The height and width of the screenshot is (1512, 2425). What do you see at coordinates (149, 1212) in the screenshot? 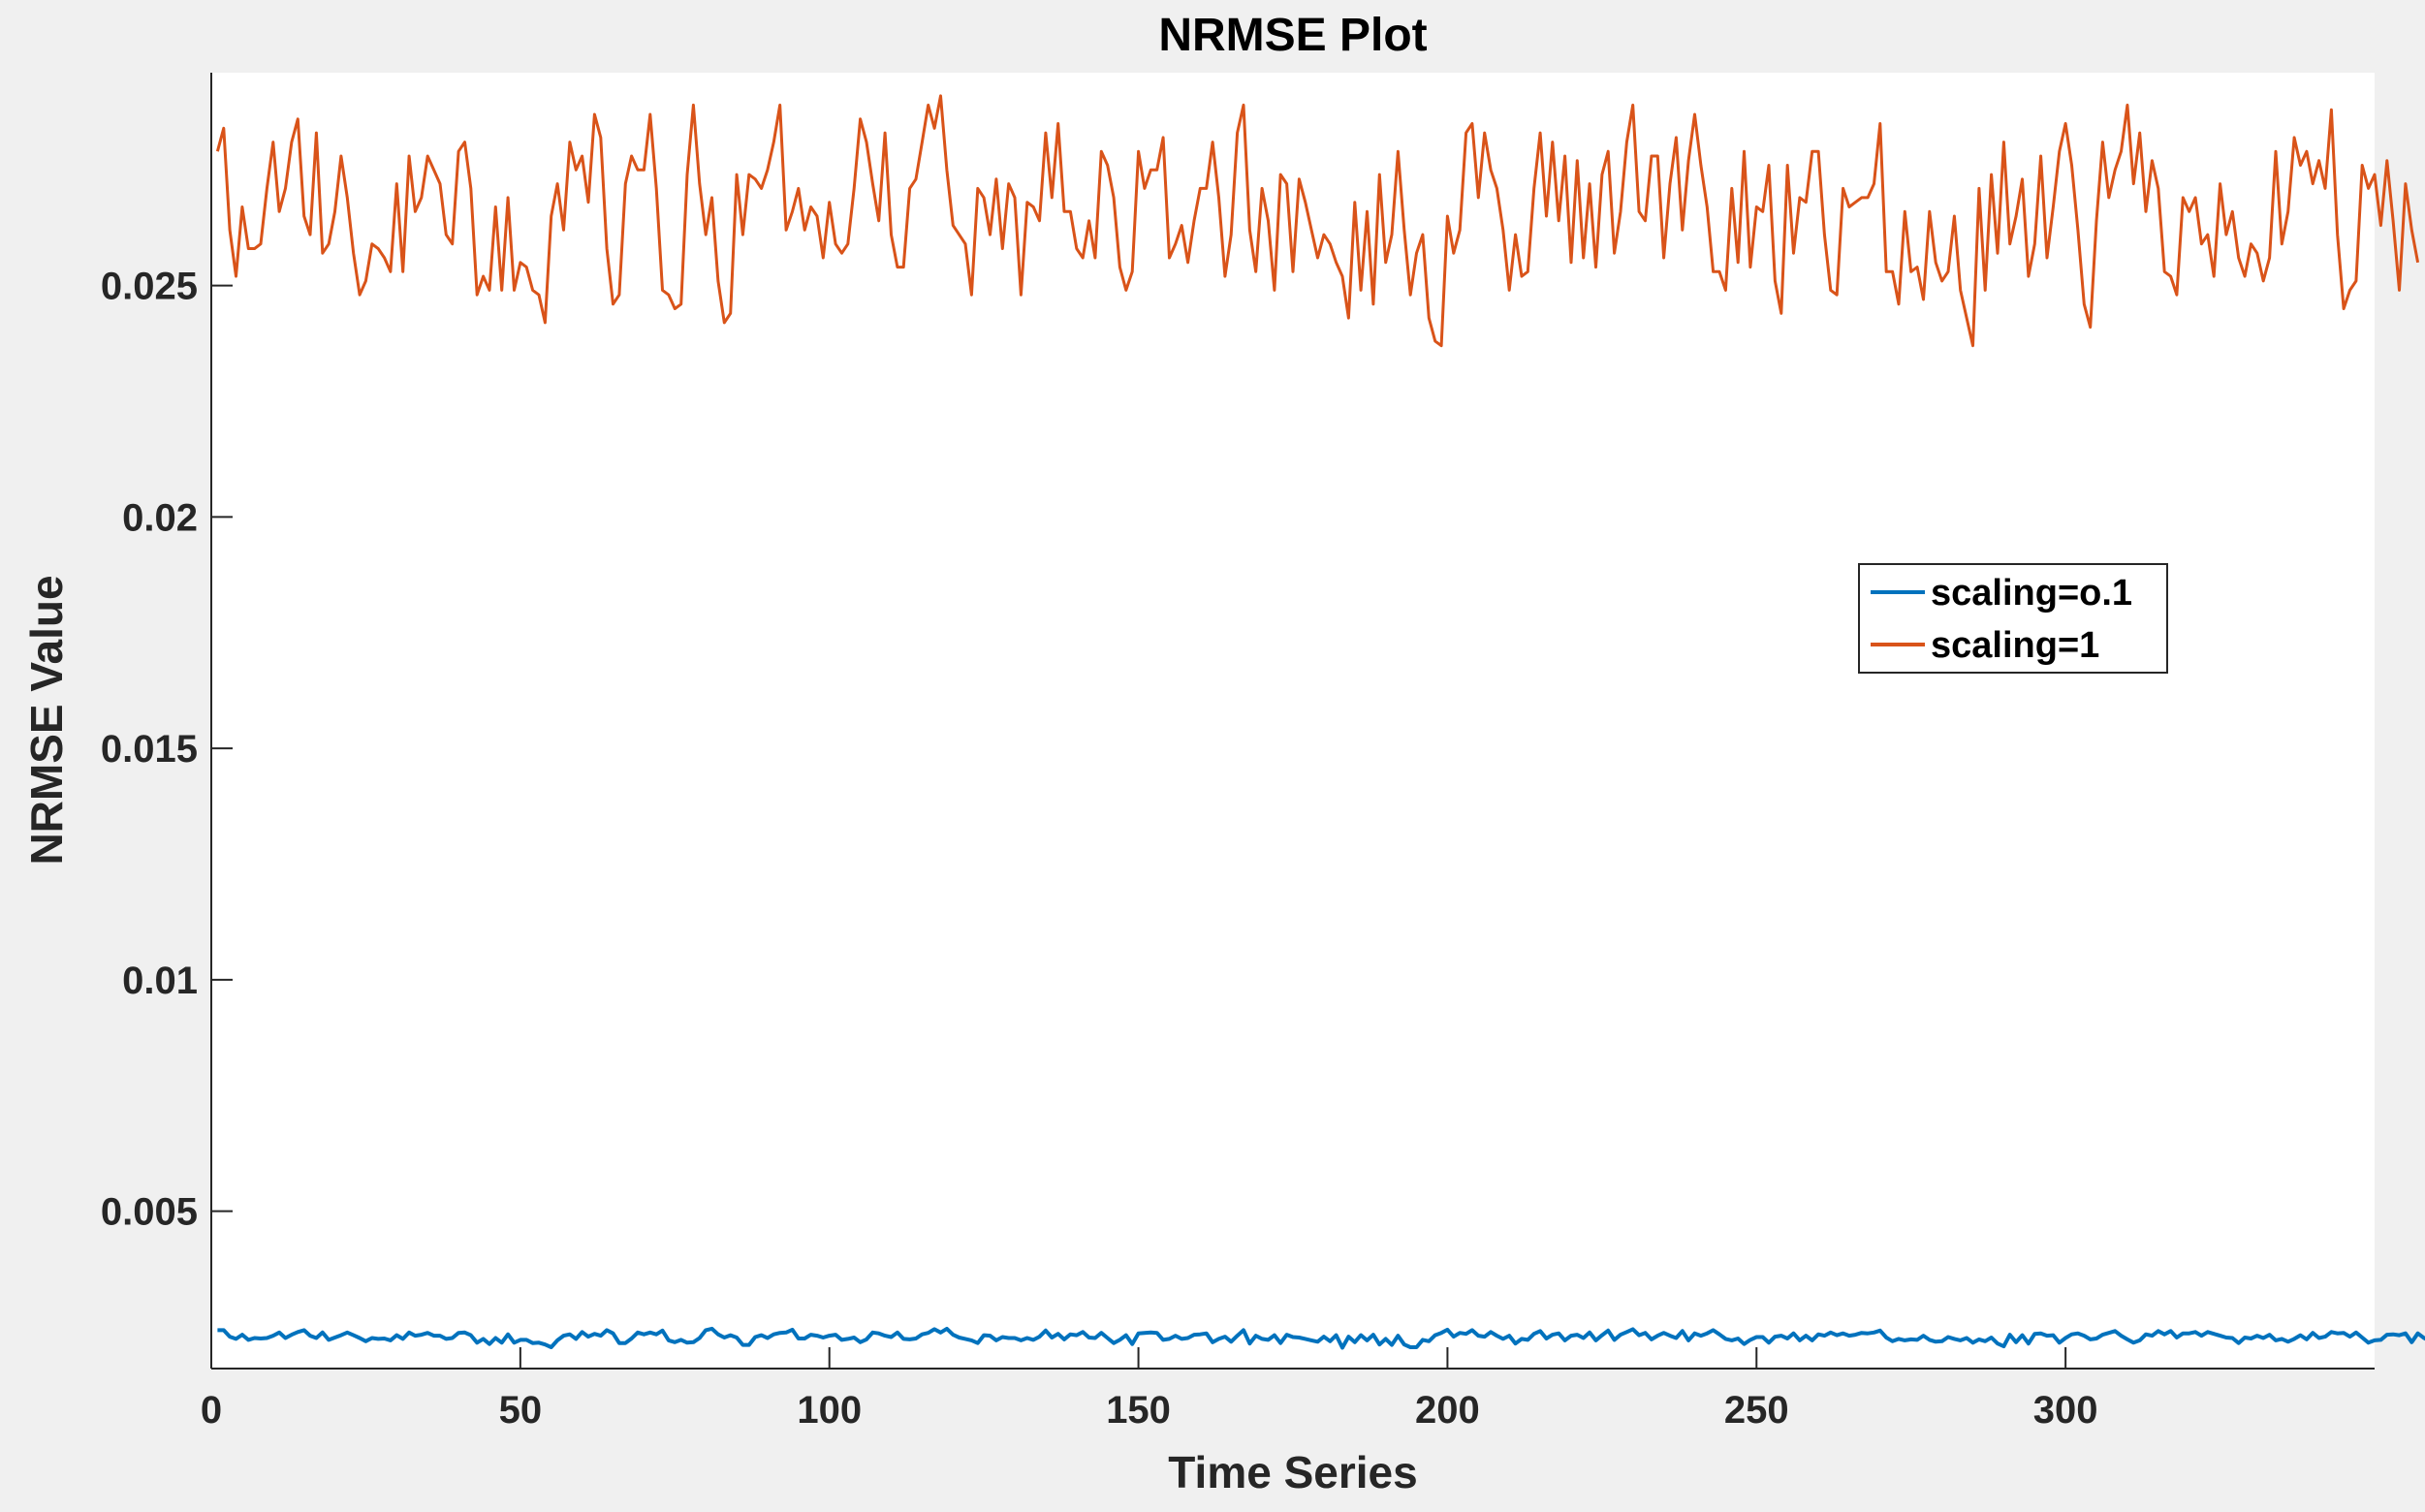
I see `y-tick-label: 0.005` at bounding box center [149, 1212].